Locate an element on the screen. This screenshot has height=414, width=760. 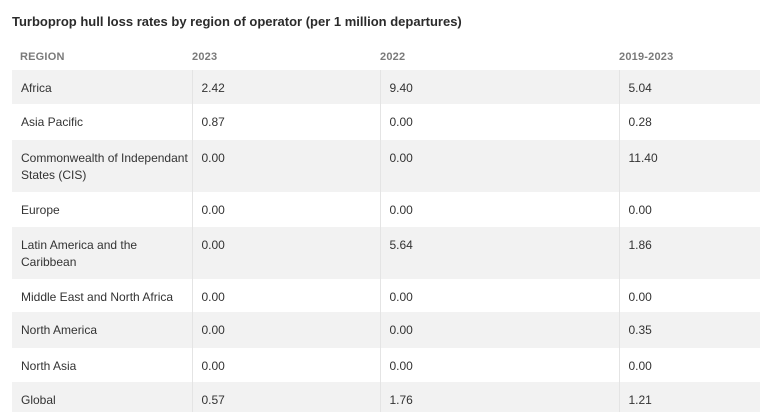
region-cell: Europe is located at coordinates (40, 210).